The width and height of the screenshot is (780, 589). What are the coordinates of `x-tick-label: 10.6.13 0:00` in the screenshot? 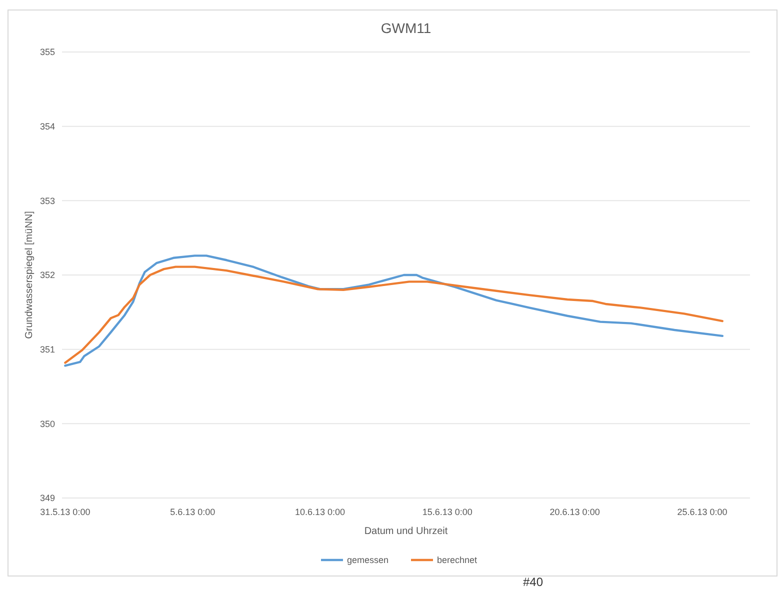 It's located at (320, 512).